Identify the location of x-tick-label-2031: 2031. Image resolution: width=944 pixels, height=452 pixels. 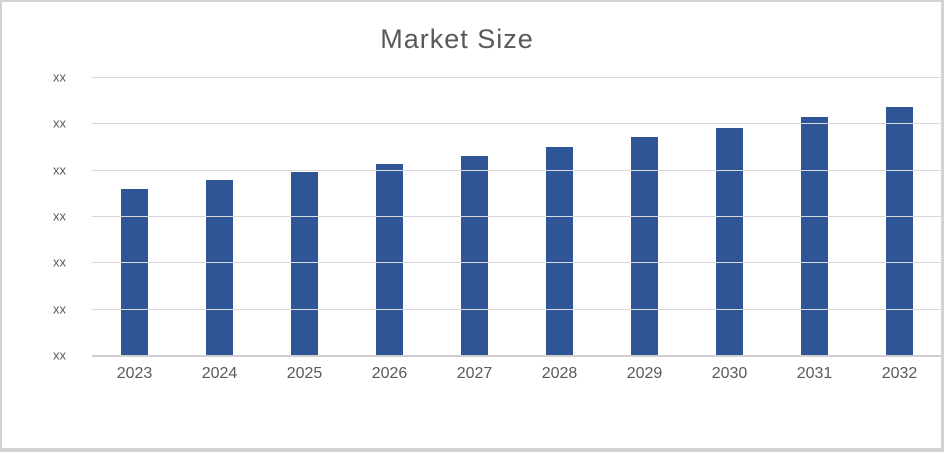
(814, 373).